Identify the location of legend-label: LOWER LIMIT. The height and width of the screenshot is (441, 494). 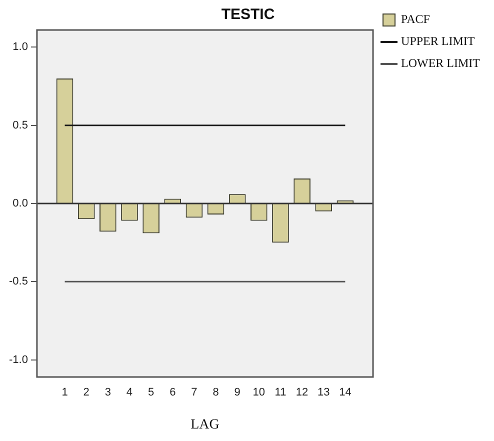
(441, 63).